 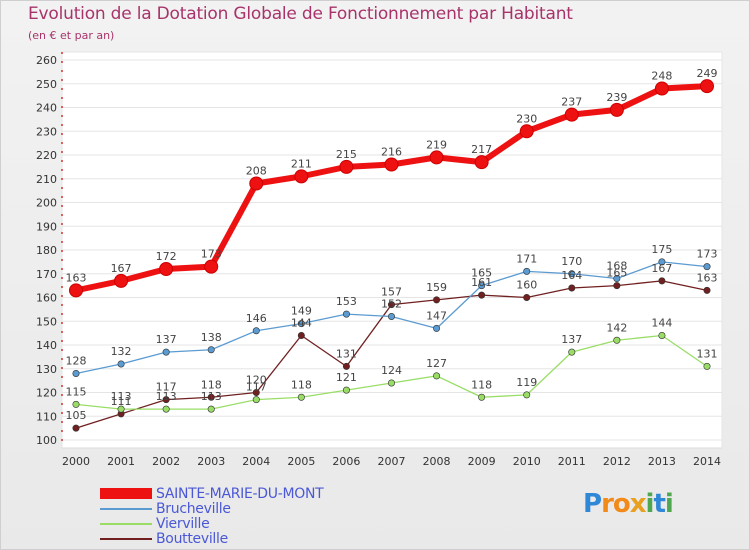 I want to click on data-label: 170, so click(x=571, y=261).